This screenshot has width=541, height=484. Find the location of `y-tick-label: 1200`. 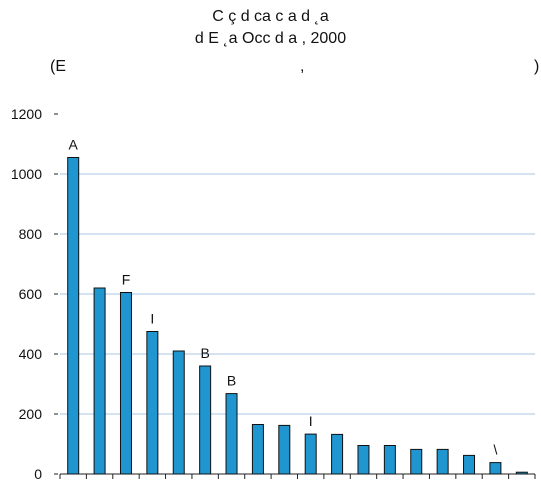

y-tick-label: 1200 is located at coordinates (26, 114).